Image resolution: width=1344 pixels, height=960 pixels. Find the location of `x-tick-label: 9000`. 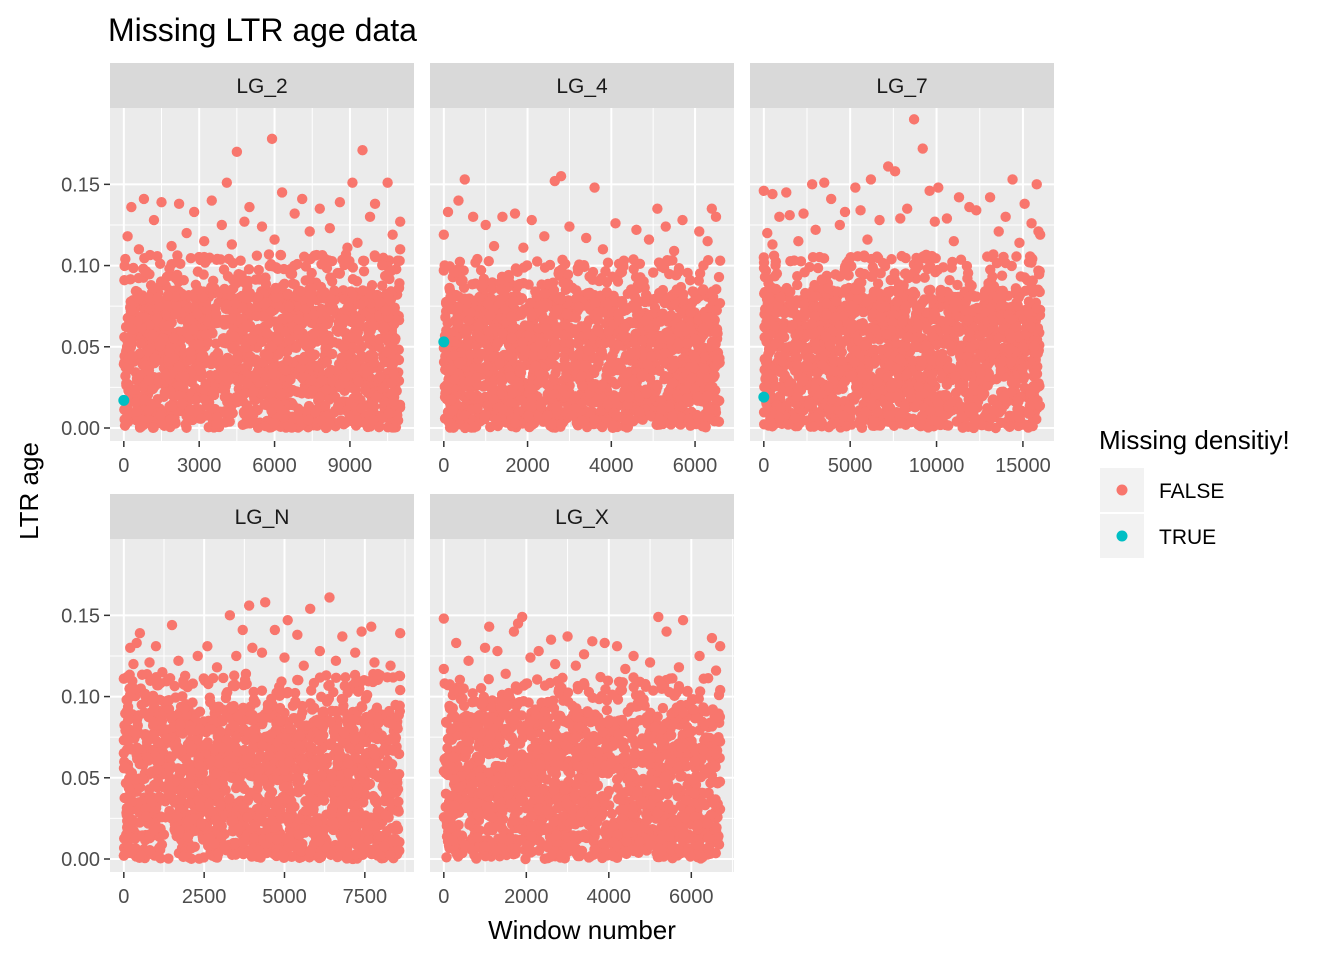

x-tick-label: 9000 is located at coordinates (350, 466).